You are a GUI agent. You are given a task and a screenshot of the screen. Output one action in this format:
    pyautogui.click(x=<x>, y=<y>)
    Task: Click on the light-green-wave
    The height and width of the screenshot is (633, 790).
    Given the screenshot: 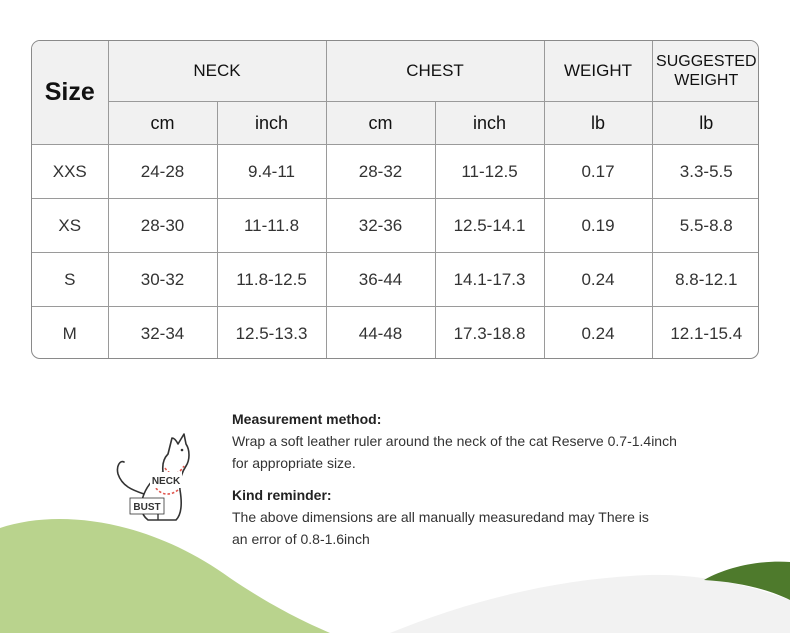 What is the action you would take?
    pyautogui.click(x=165, y=576)
    